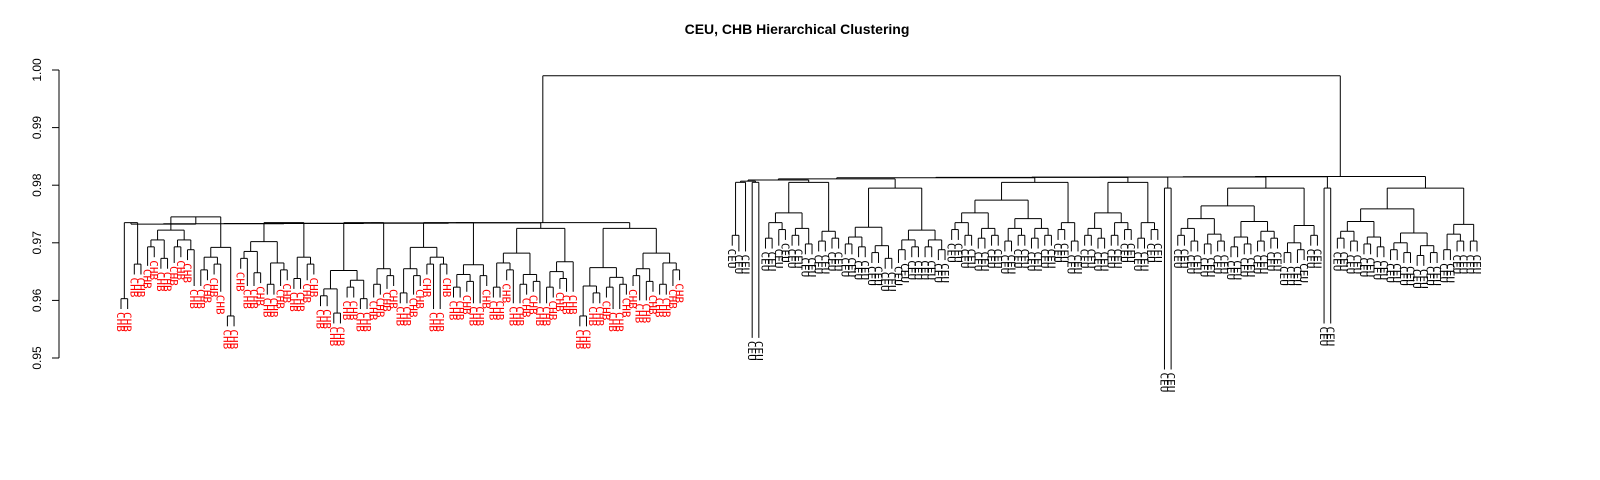 Image resolution: width=1600 pixels, height=480 pixels. Describe the element at coordinates (45, 214) in the screenshot. I see `y-axis: 0.95 0.96 0.97 0.98 0.99 1.00` at that location.